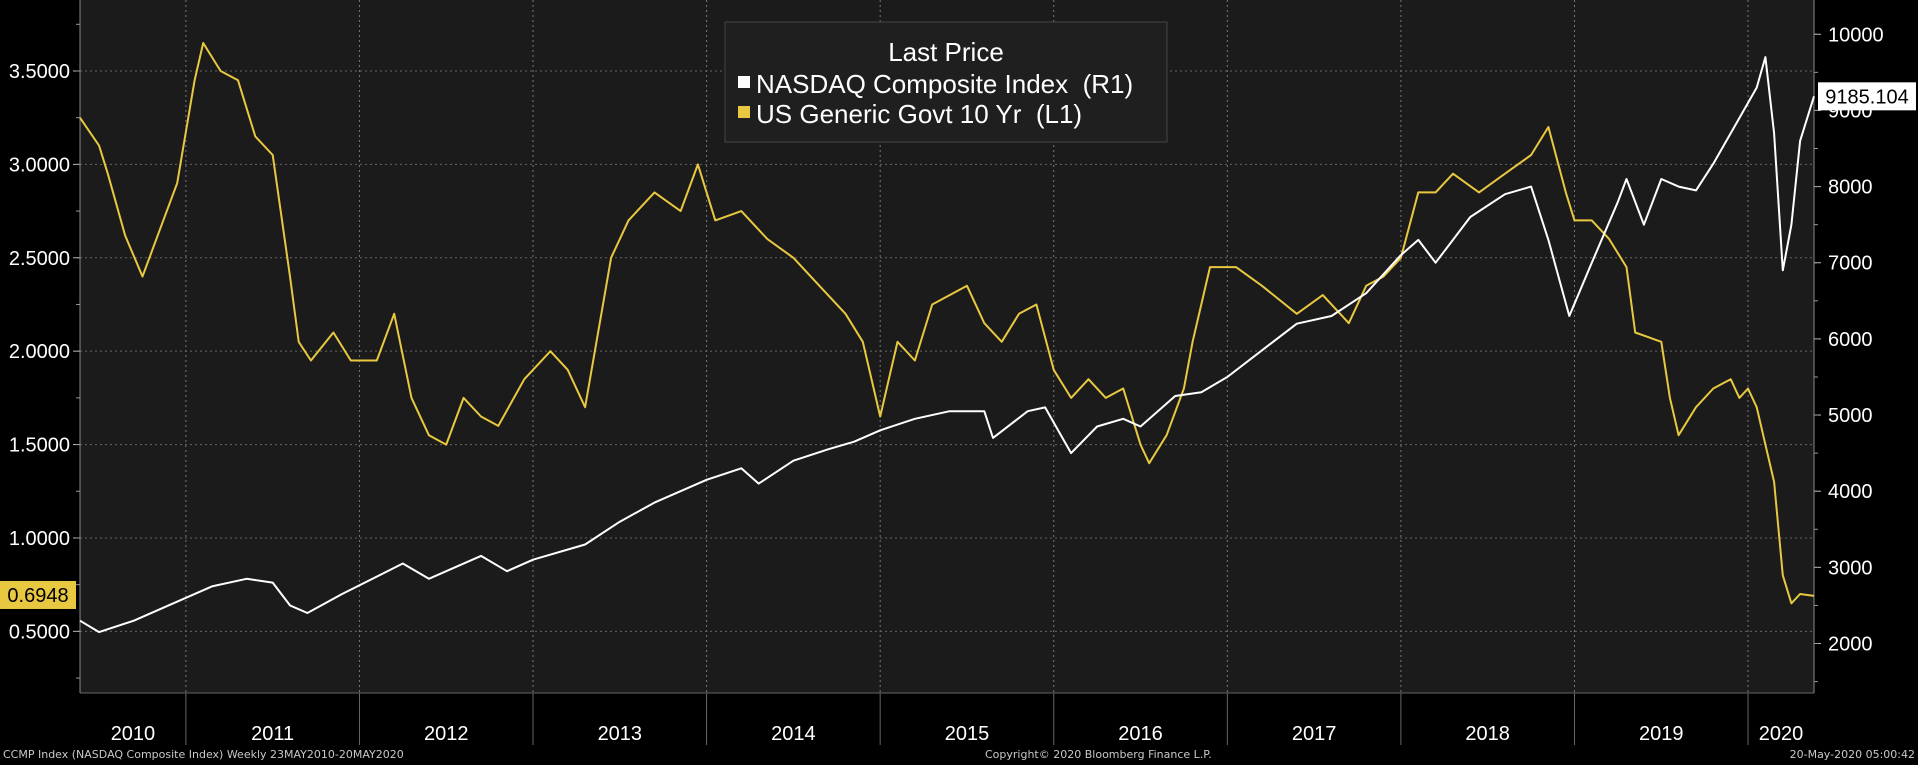 The width and height of the screenshot is (1918, 765). Describe the element at coordinates (1852, 754) in the screenshot. I see `footer-timestamp: 20-May-2020 05:00:42` at that location.